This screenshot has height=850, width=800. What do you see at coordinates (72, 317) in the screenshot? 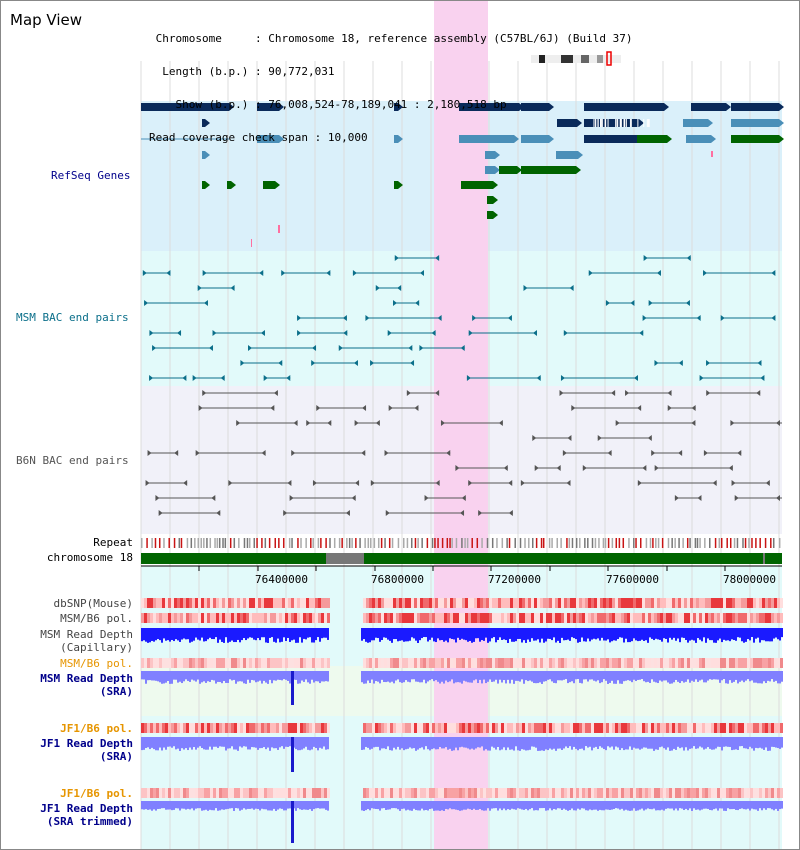
I see `msm-bac-track-label: MSM BAC end pairs` at bounding box center [72, 317].